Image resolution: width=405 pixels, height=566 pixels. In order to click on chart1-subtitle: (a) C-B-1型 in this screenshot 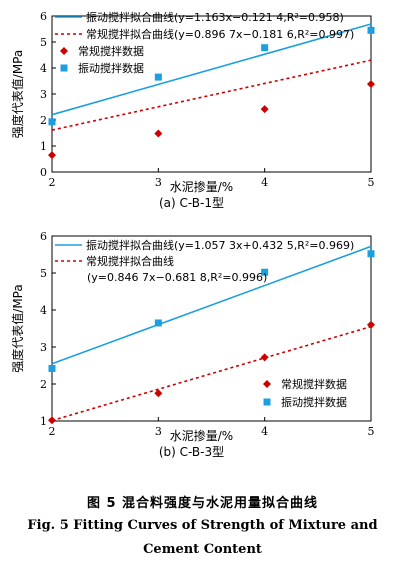, I will do `click(191, 203)`.